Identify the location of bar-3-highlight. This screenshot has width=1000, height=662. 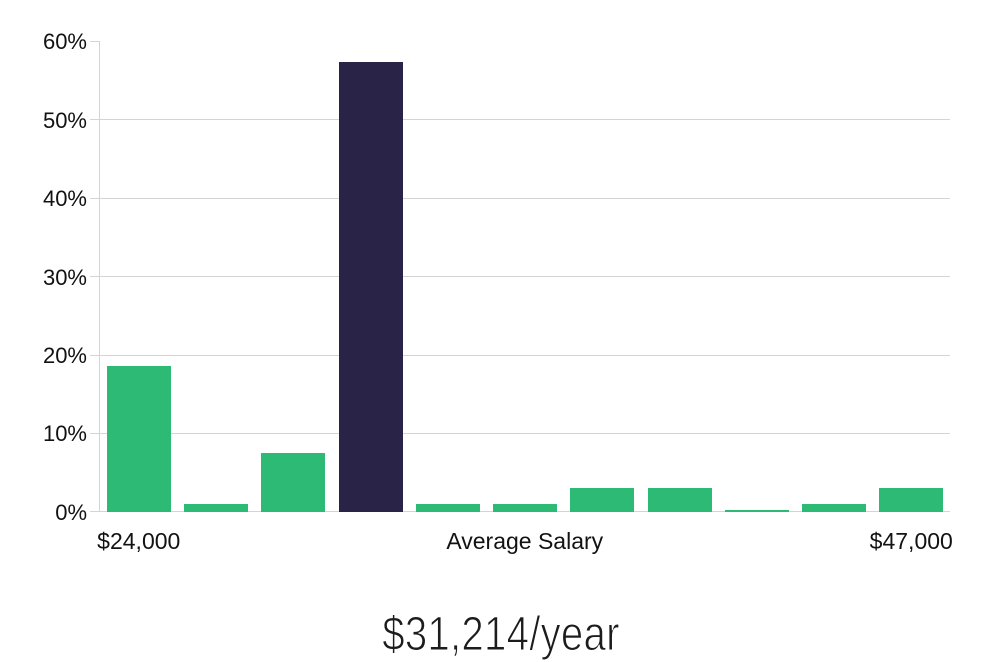
(370, 286).